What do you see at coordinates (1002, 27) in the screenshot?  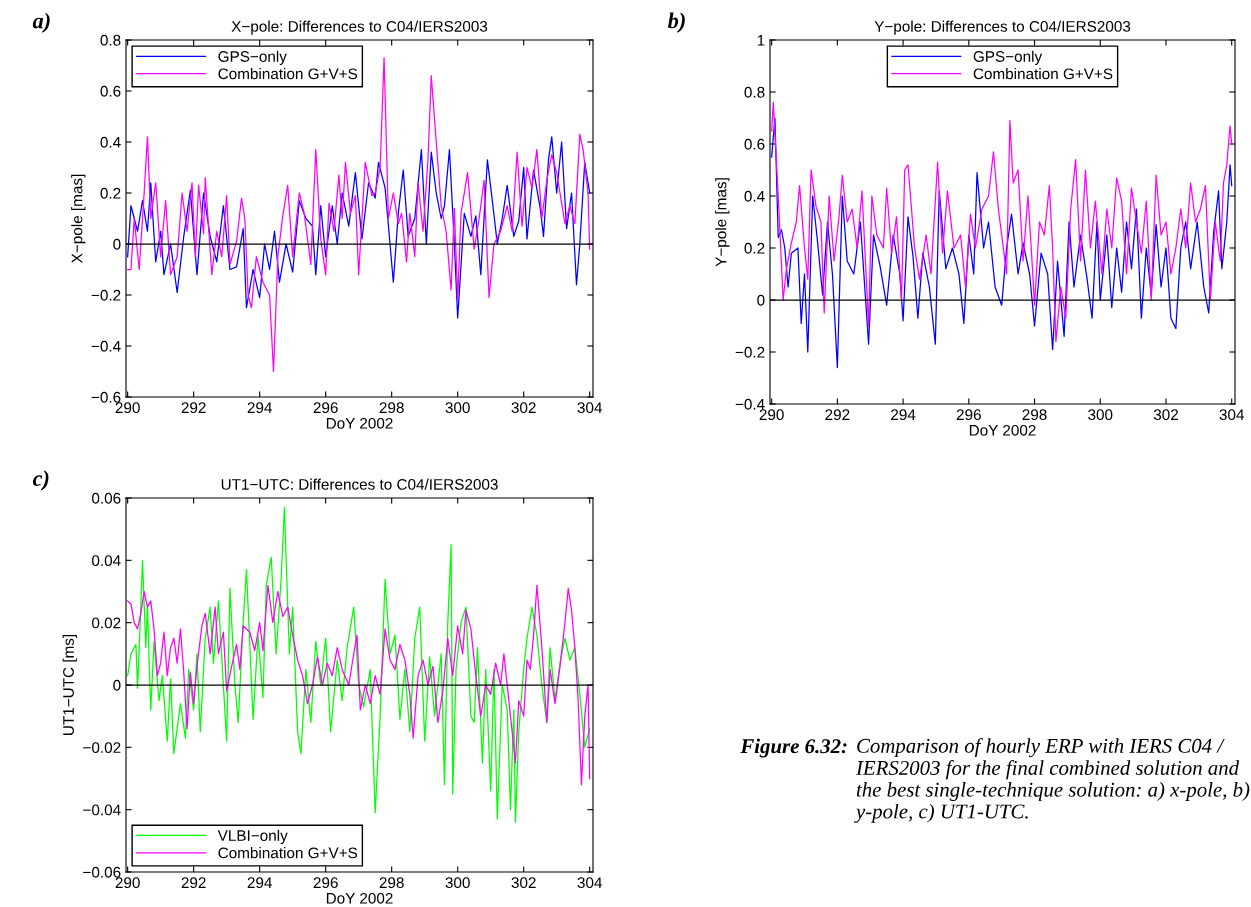 I see `chart-title: Y−pole: Differences to C04/IERS2003` at bounding box center [1002, 27].